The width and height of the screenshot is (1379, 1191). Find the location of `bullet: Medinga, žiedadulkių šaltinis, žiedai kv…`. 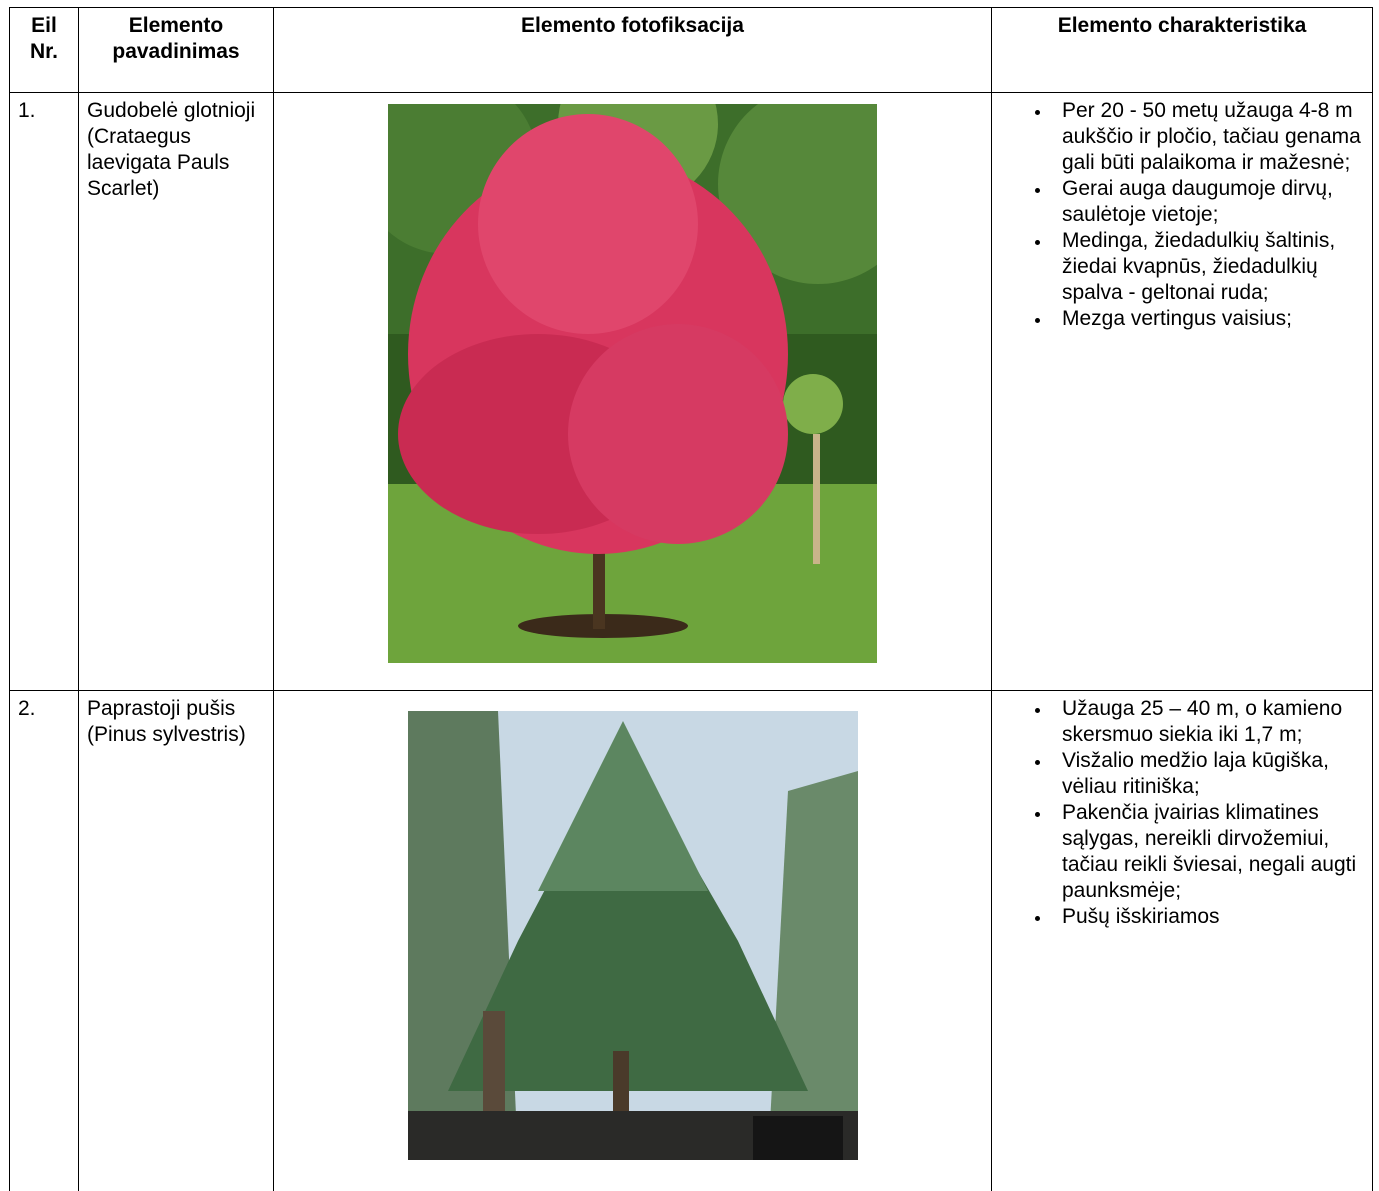

bullet: Medinga, žiedadulkių šaltinis, žiedai kv… is located at coordinates (1208, 267).